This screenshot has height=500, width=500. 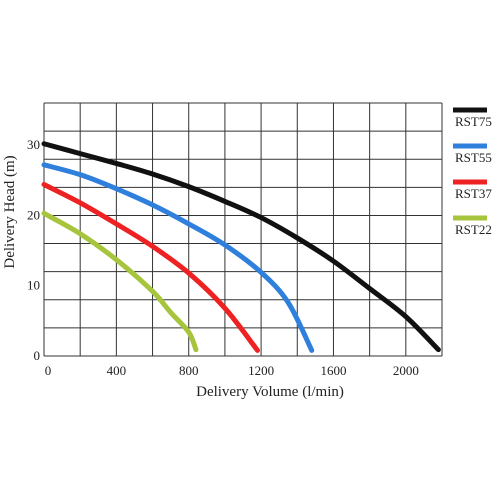 What do you see at coordinates (261, 370) in the screenshot?
I see `x-tick-label: 1200` at bounding box center [261, 370].